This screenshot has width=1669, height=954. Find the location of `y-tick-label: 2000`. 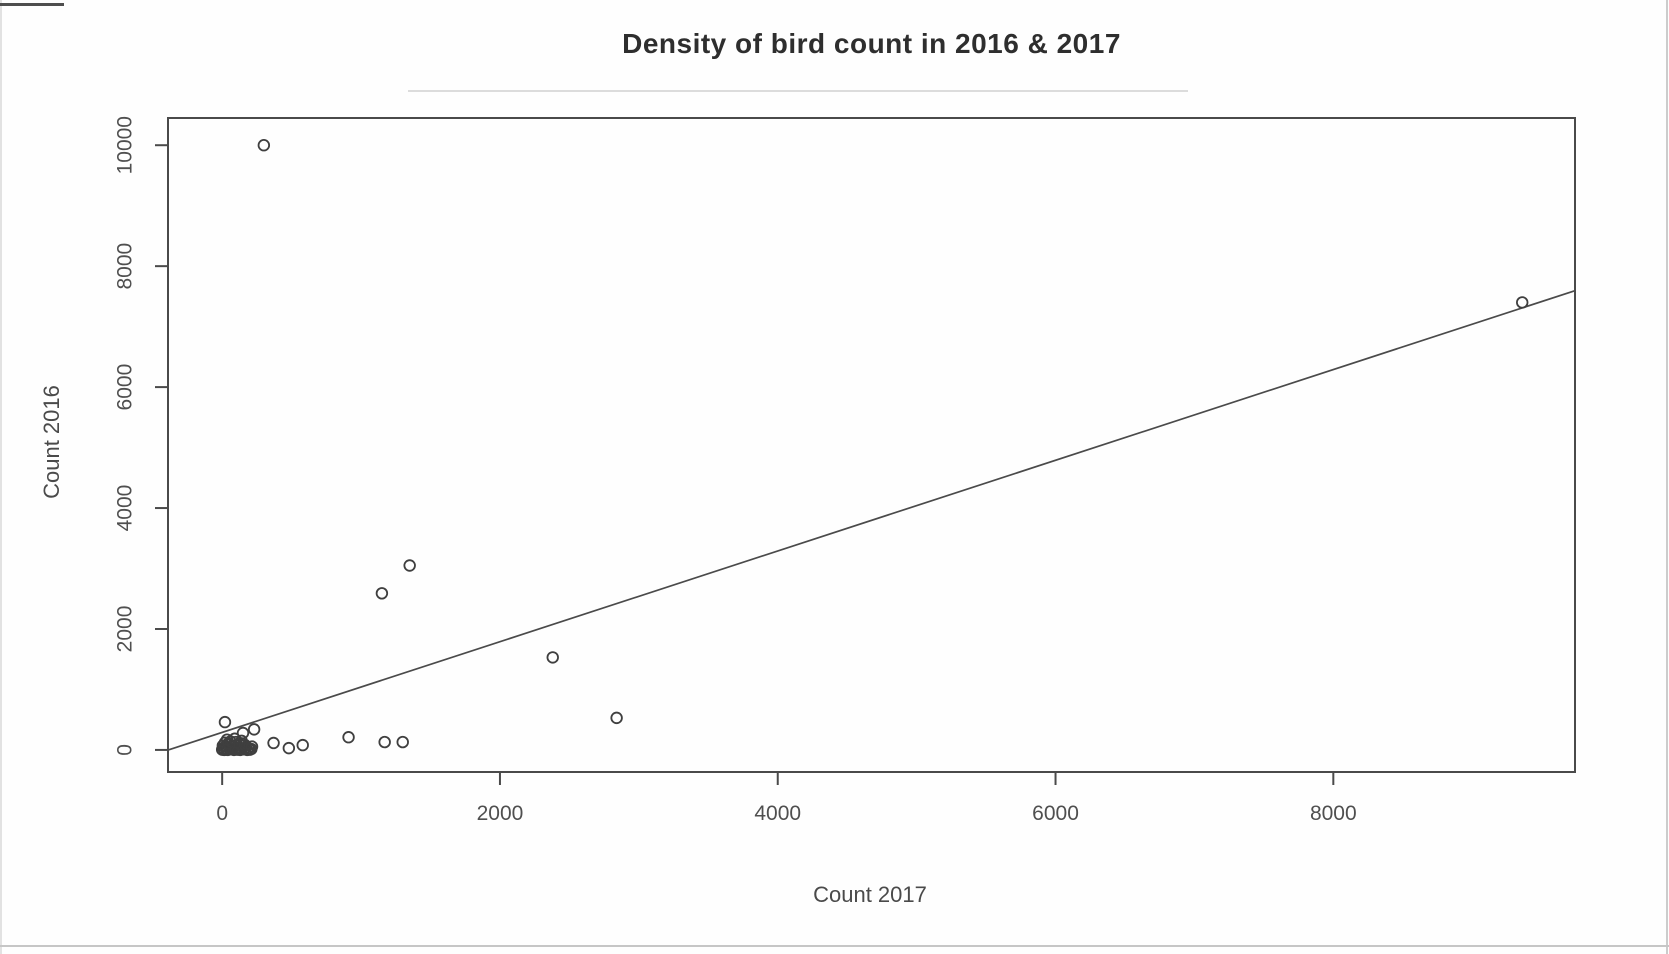

y-tick-label: 2000 is located at coordinates (125, 629).